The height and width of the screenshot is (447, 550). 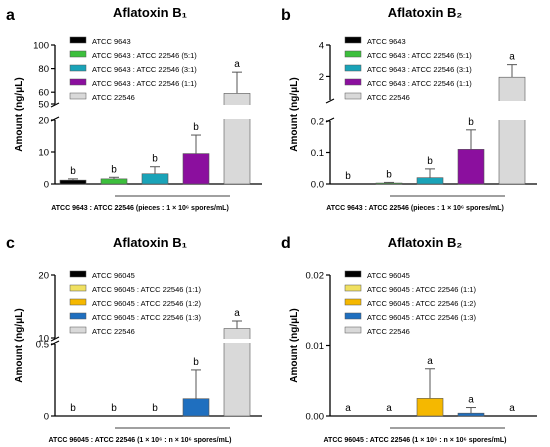 What do you see at coordinates (42, 345) in the screenshot?
I see `y-tick-label: 0.5` at bounding box center [42, 345].